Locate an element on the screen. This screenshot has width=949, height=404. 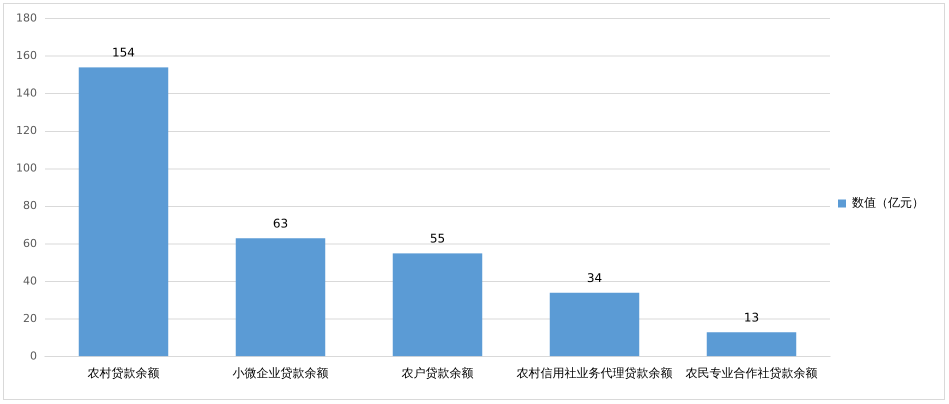
y-tick-label: 40 is located at coordinates (29, 281).